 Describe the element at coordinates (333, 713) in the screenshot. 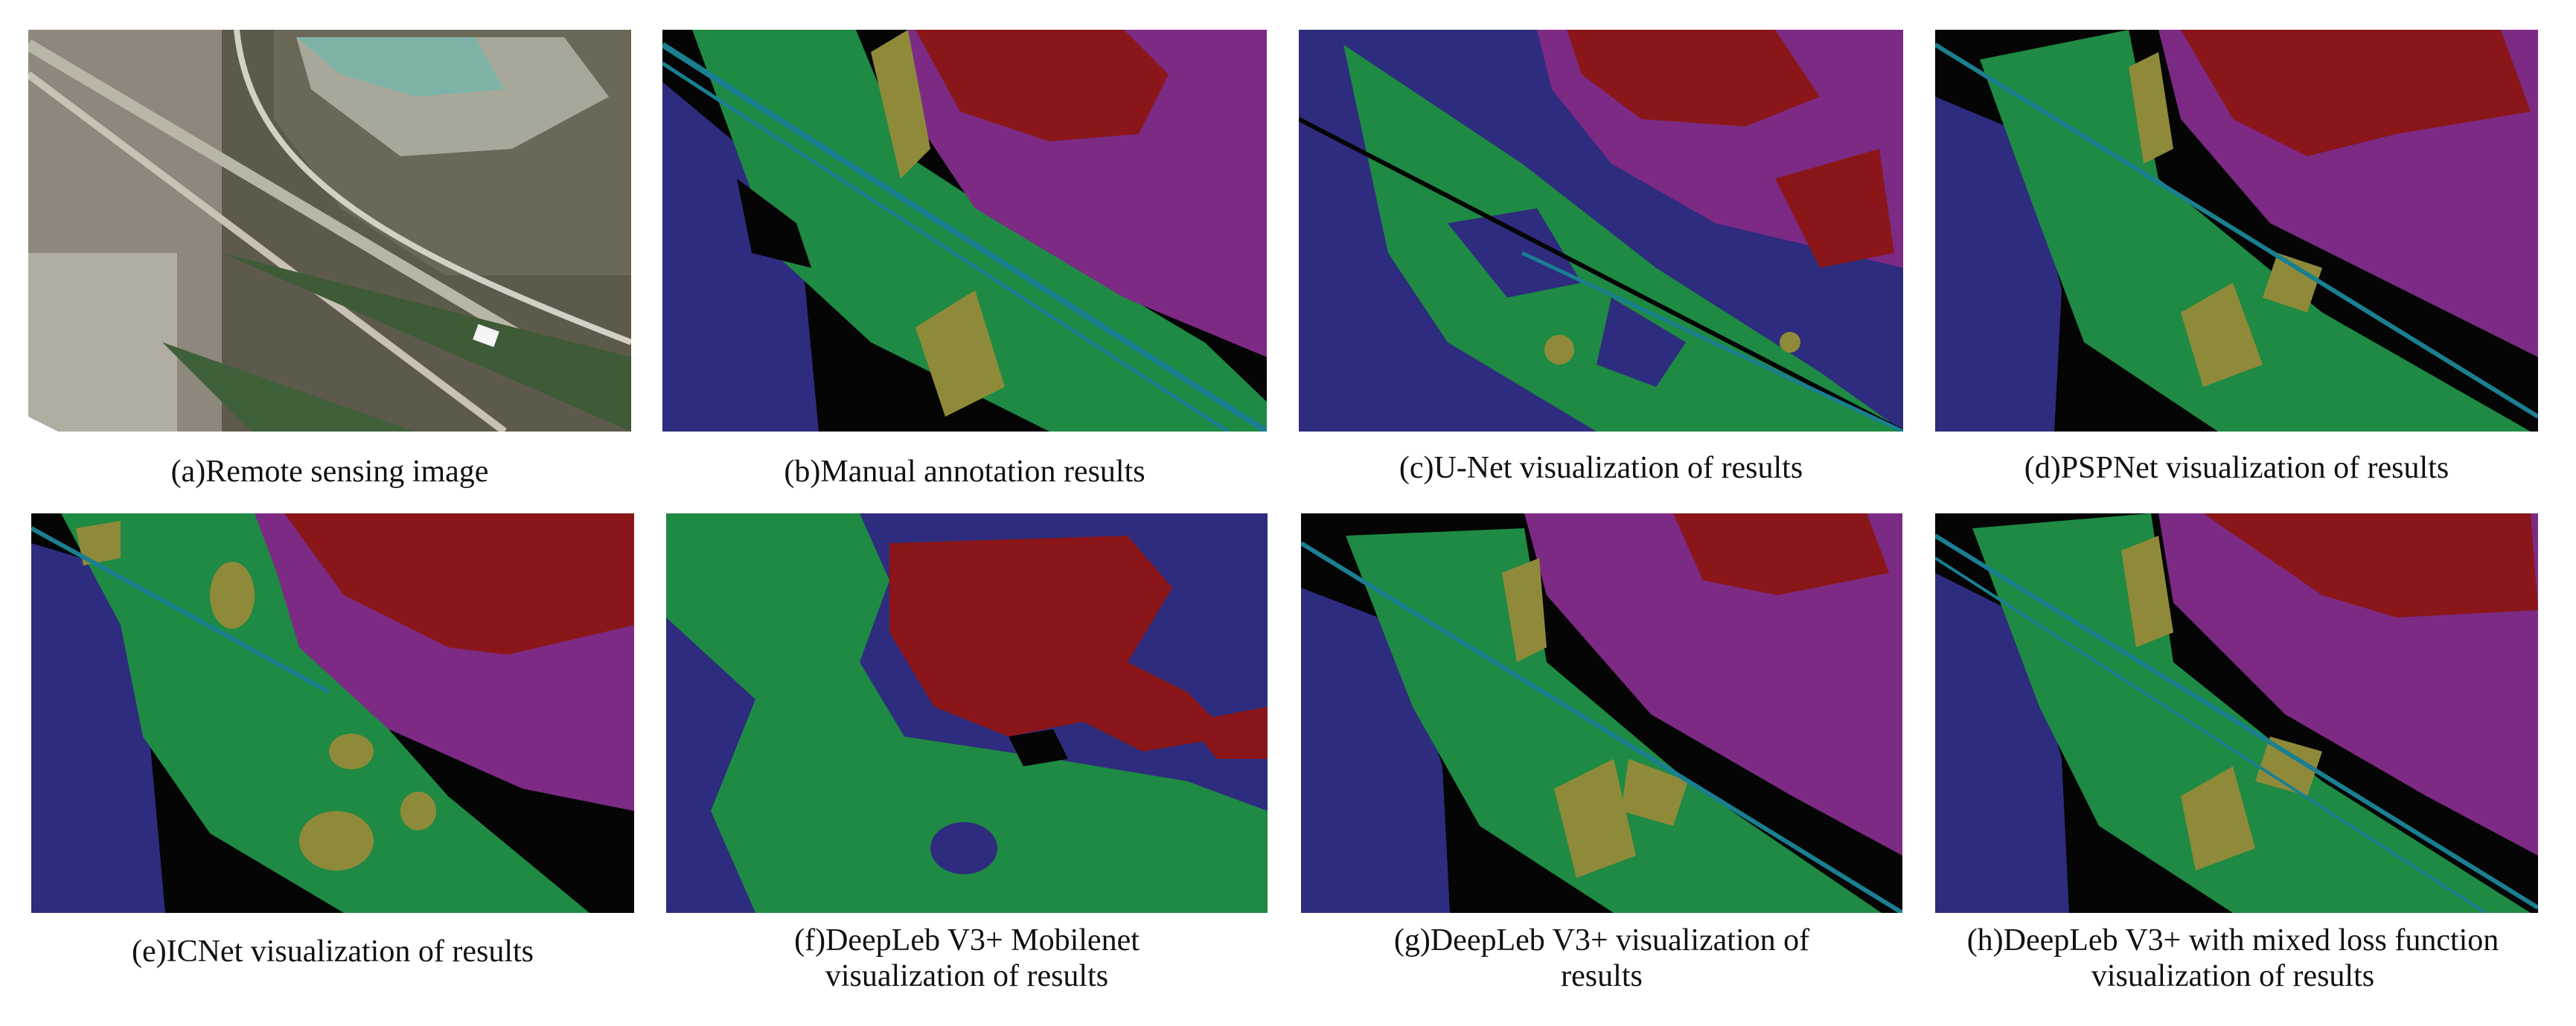

I see `icnet-result-map` at that location.